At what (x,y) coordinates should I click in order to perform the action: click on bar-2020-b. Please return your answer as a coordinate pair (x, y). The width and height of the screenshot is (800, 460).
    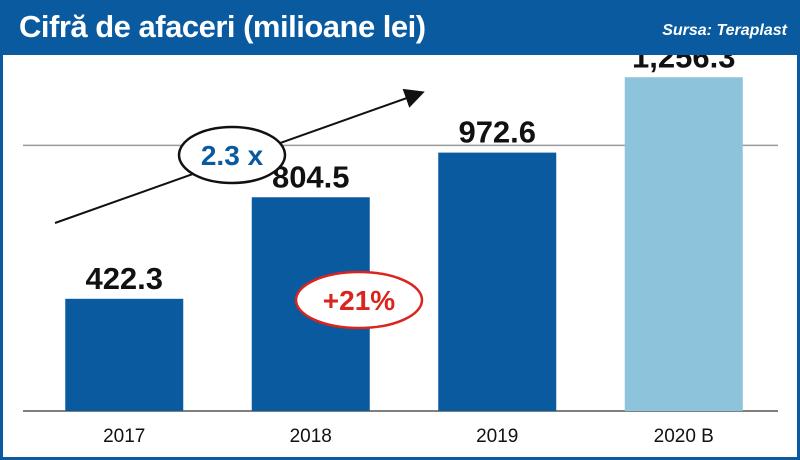
    Looking at the image, I should click on (683, 244).